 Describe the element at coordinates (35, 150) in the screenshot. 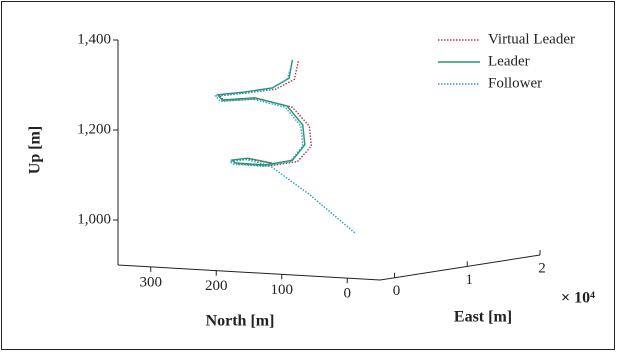

I see `z-axis-label: Up [m]` at that location.